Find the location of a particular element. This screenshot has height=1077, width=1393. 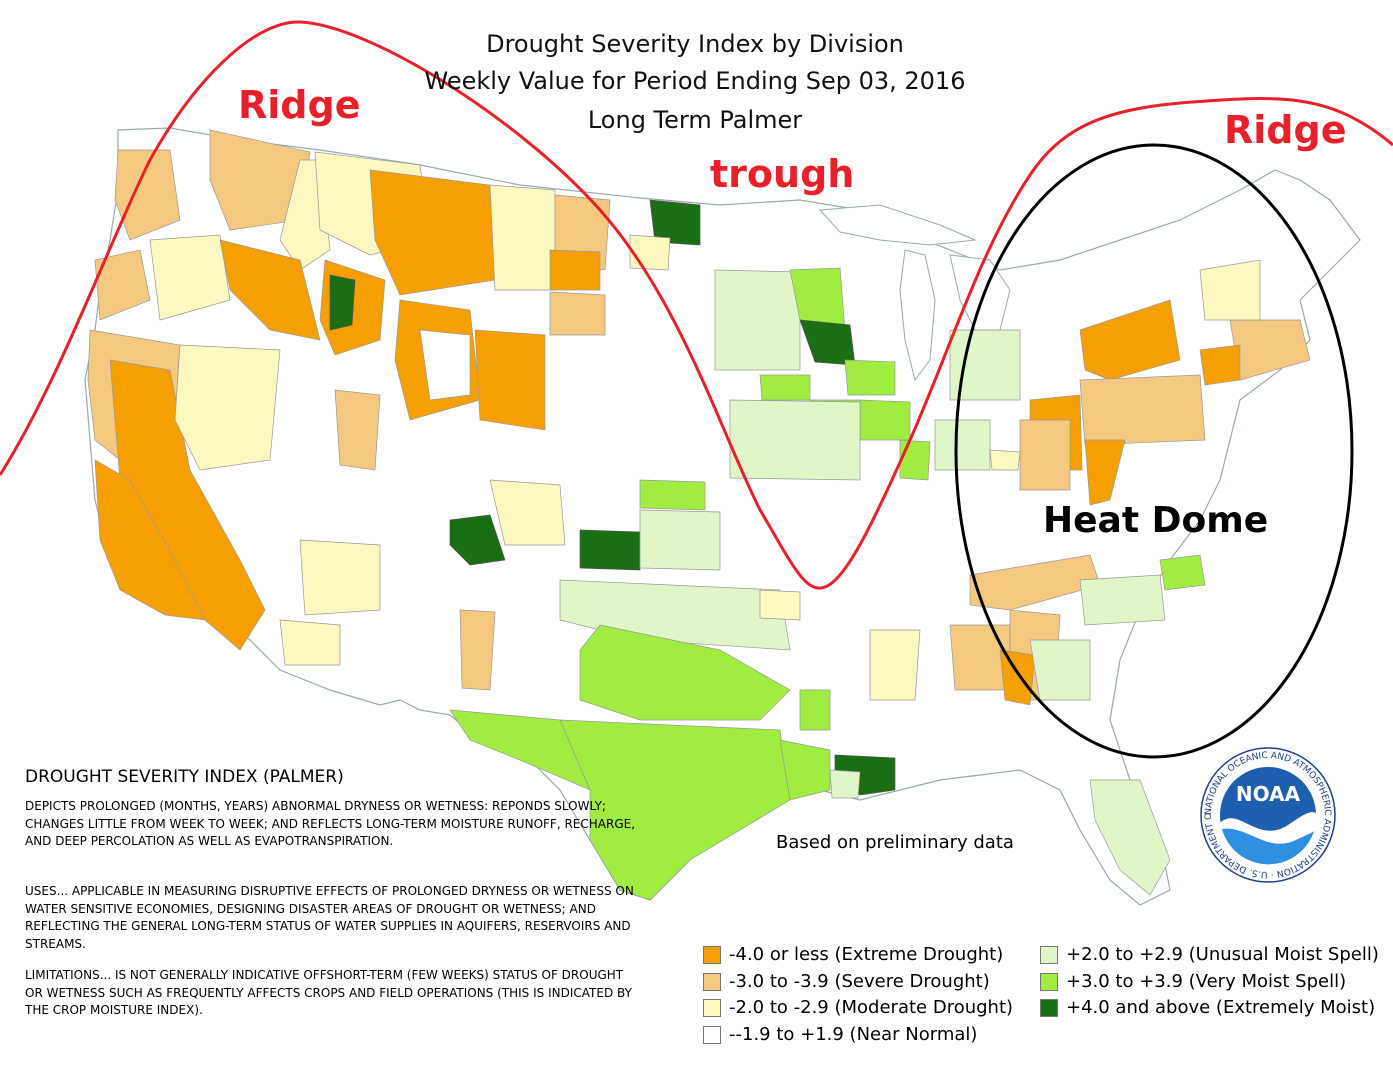

region-ny-west is located at coordinates (1130, 340).